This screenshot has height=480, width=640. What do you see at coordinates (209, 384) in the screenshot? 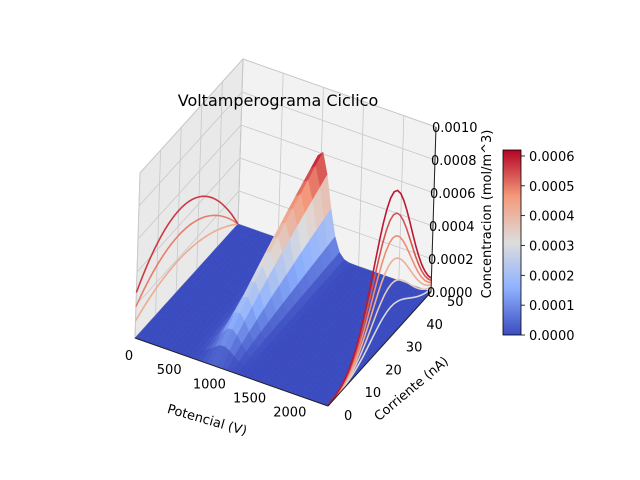
I see `x-tick-label: 1000` at bounding box center [209, 384].